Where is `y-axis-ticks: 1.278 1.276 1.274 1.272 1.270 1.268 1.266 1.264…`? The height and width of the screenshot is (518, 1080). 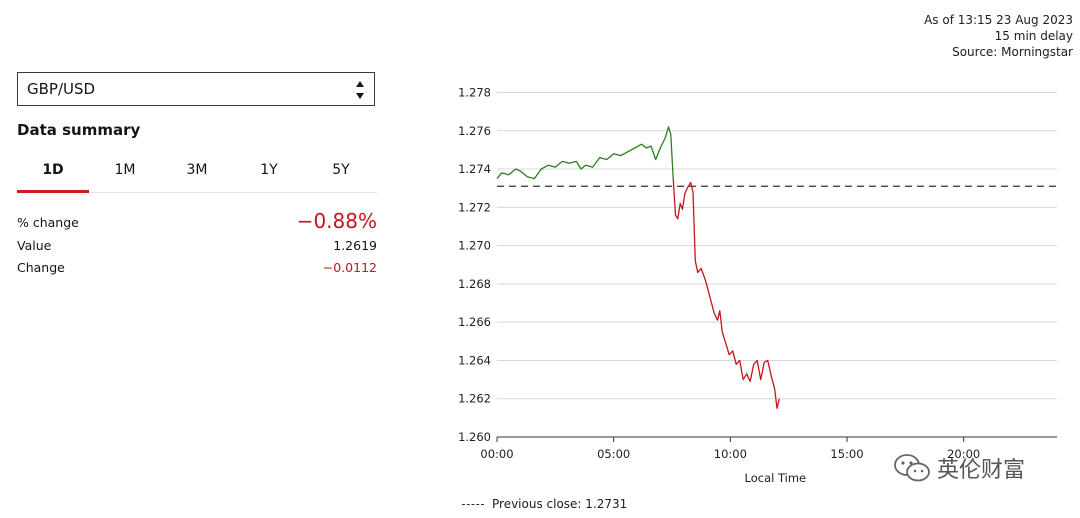 y-axis-ticks: 1.278 1.276 1.274 1.272 1.270 1.268 1.266 1.264… is located at coordinates (474, 264).